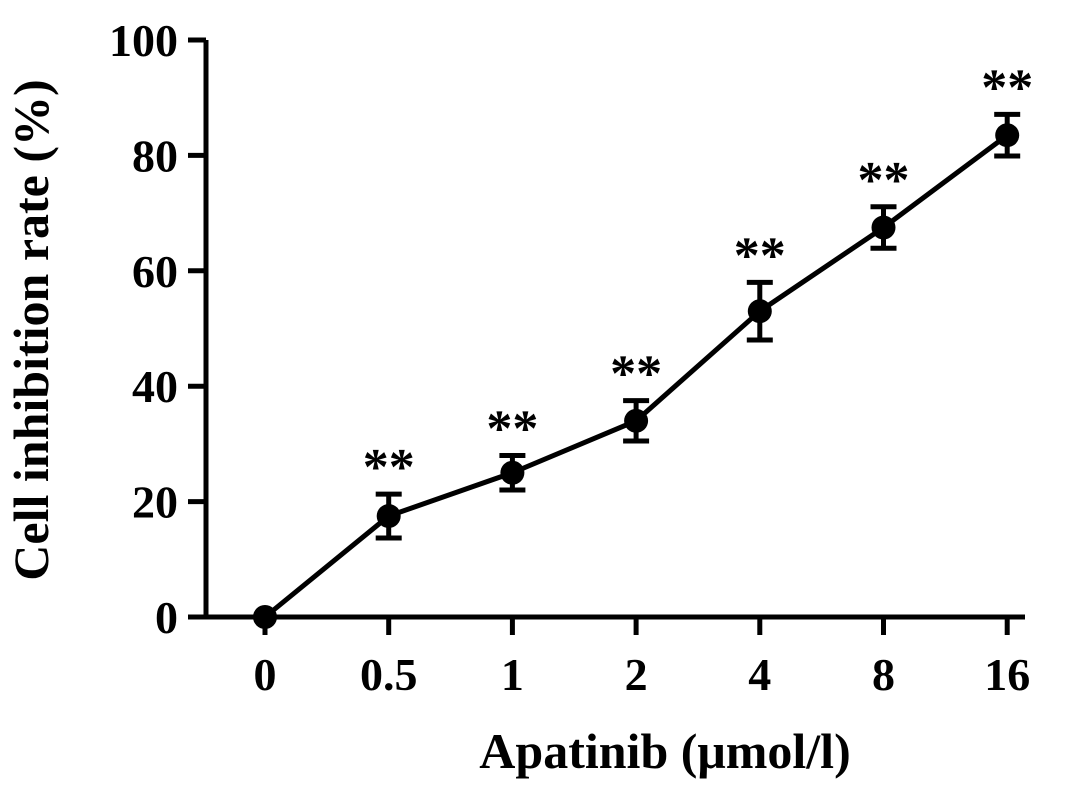 The width and height of the screenshot is (1087, 800). What do you see at coordinates (883, 674) in the screenshot?
I see `x-tick-label: 8` at bounding box center [883, 674].